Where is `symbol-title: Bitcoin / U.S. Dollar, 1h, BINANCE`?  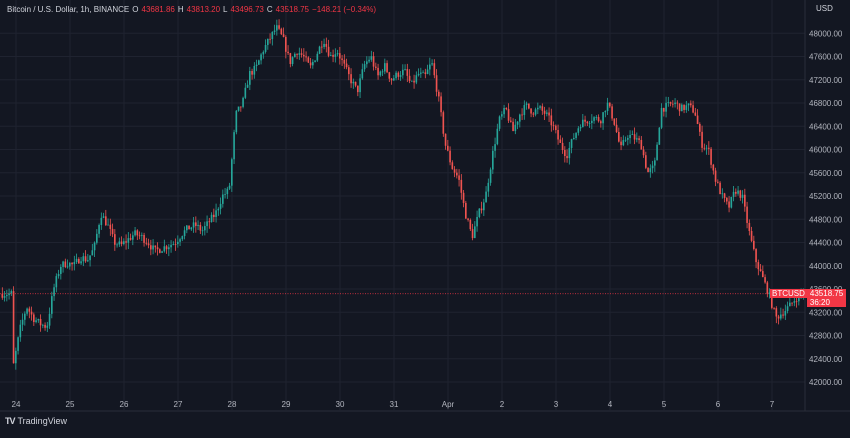
symbol-title: Bitcoin / U.S. Dollar, 1h, BINANCE is located at coordinates (68, 9).